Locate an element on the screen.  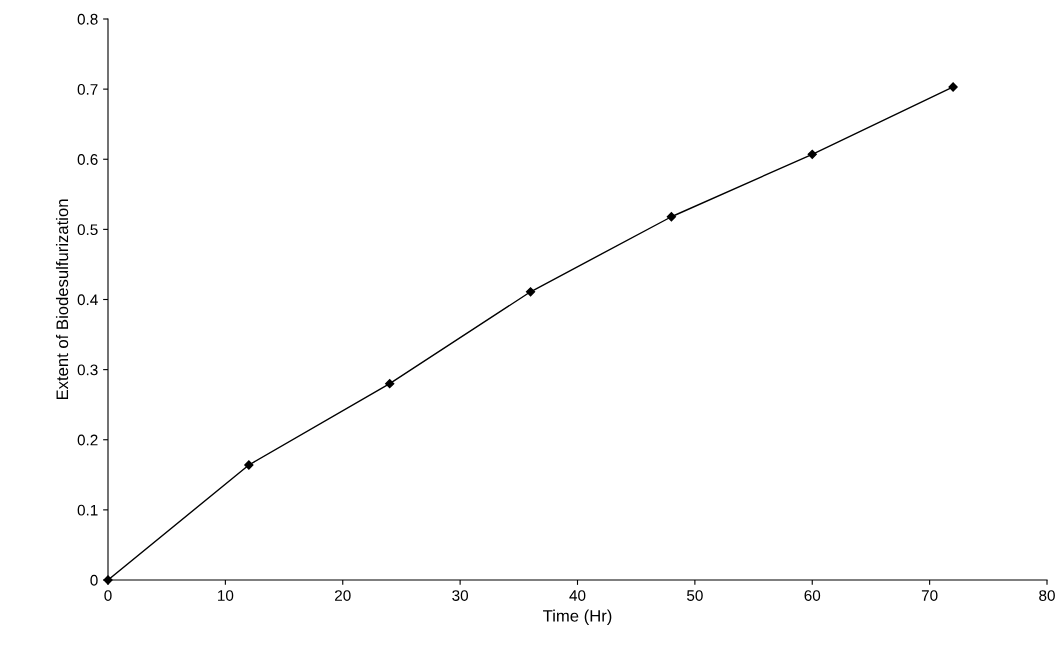
x-tick-label: 10 is located at coordinates (226, 595).